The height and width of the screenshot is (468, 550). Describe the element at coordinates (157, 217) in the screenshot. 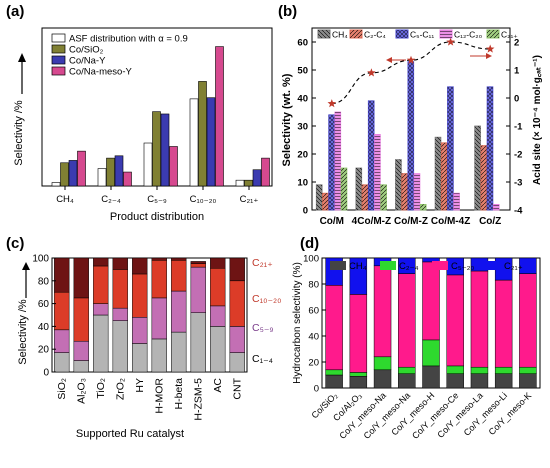

I see `panel-a-xlabel: Product distribution` at that location.